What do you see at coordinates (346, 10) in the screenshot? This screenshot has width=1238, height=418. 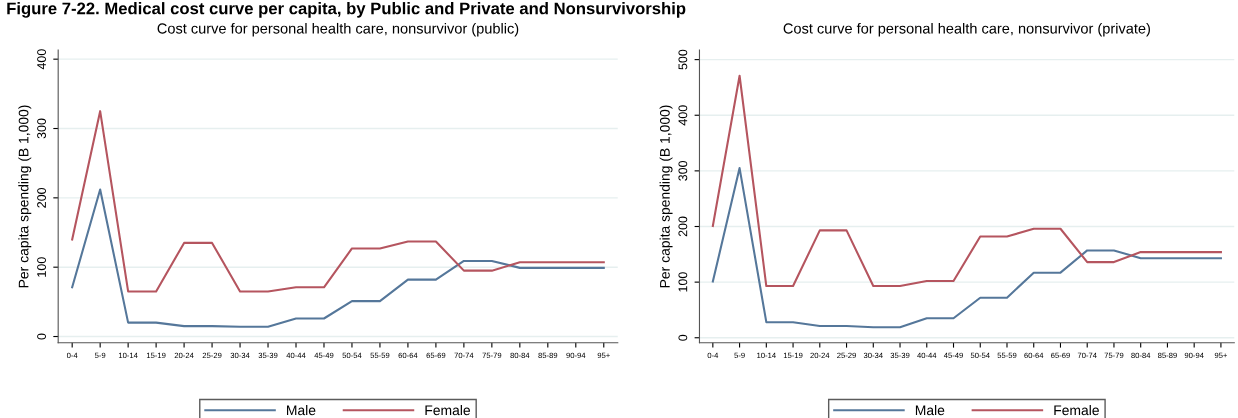 I see `caption: Figure 7-22. Medical cost curve per capita, by Public and Private and Nonsurvivorship` at bounding box center [346, 10].